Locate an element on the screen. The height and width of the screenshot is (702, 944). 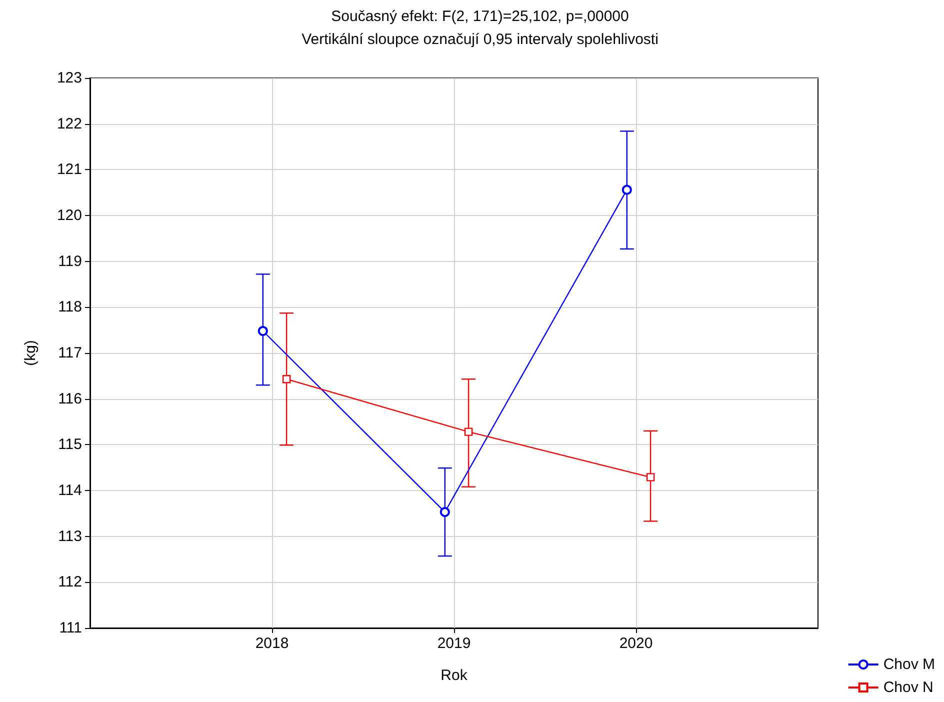
y-tick-label: 123 is located at coordinates (69, 78).